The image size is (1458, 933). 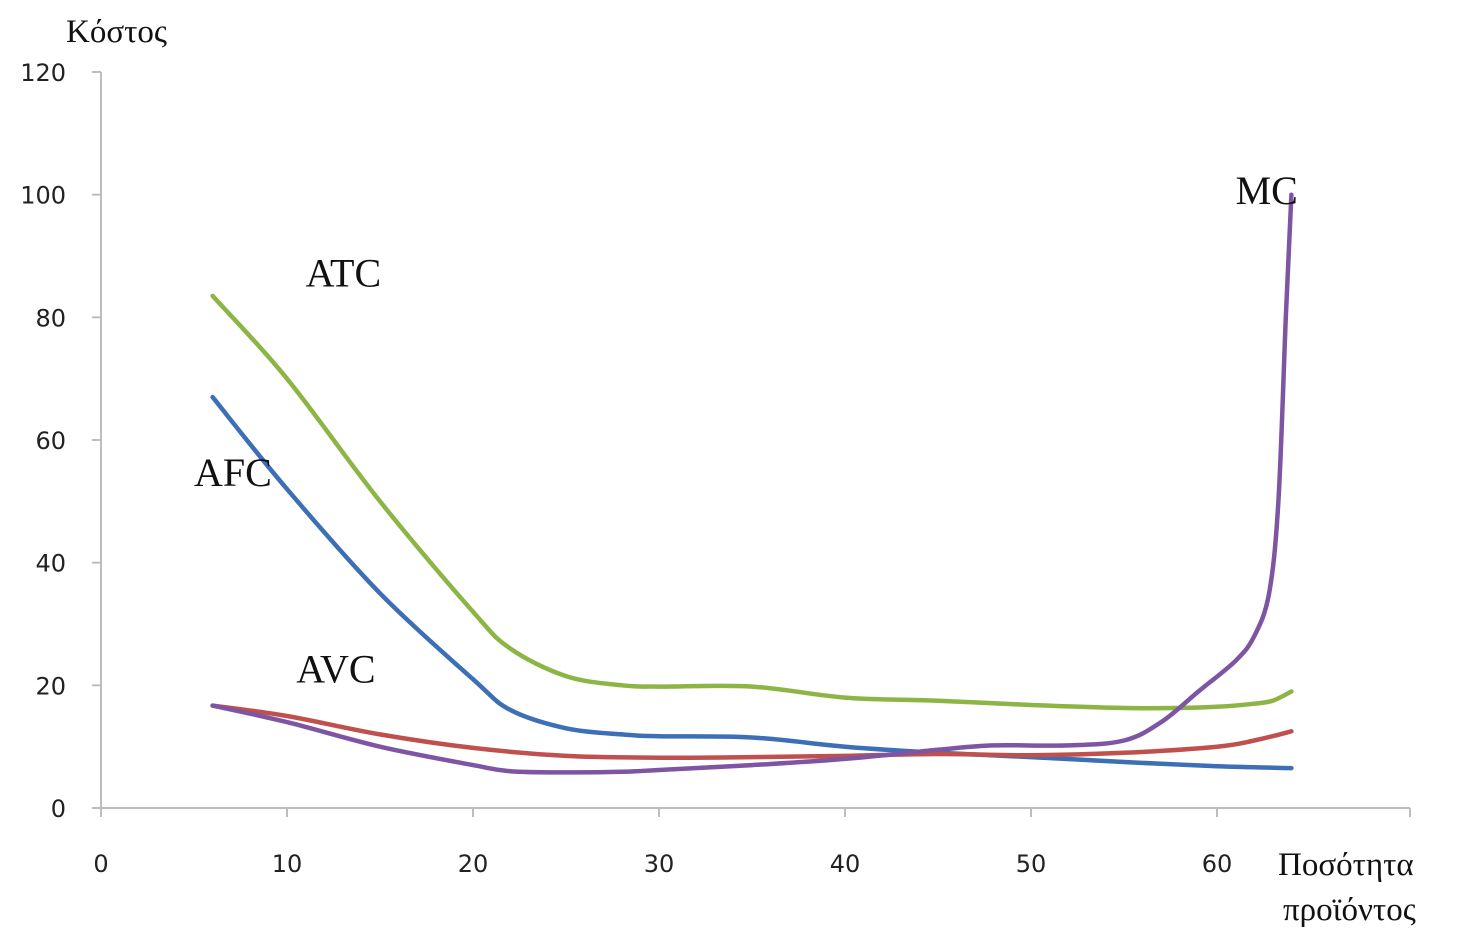 What do you see at coordinates (752, 843) in the screenshot?
I see `x-ticks: 0 10 20 30 40 50 60` at bounding box center [752, 843].